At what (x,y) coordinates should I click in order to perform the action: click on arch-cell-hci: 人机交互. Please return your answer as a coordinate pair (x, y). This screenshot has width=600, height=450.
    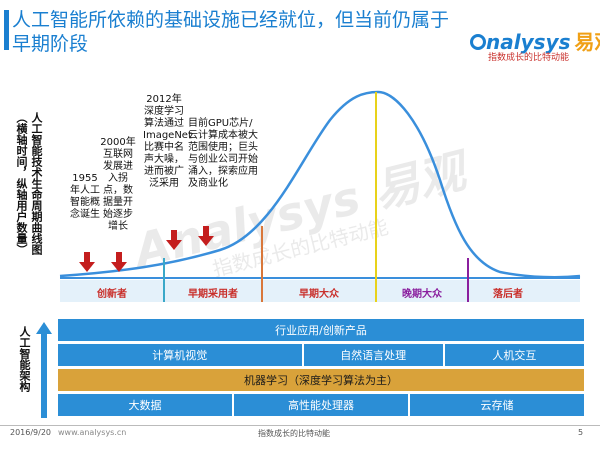
    Looking at the image, I should click on (514, 355).